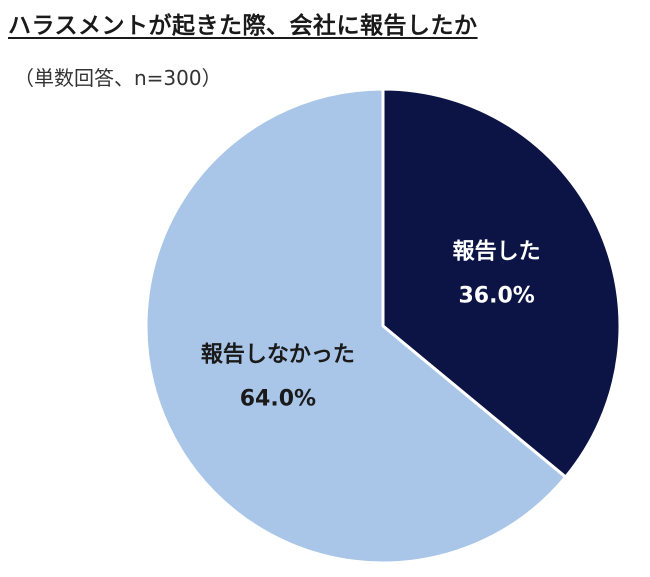  What do you see at coordinates (278, 354) in the screenshot?
I see `slice-label-1: 報告しなかった` at bounding box center [278, 354].